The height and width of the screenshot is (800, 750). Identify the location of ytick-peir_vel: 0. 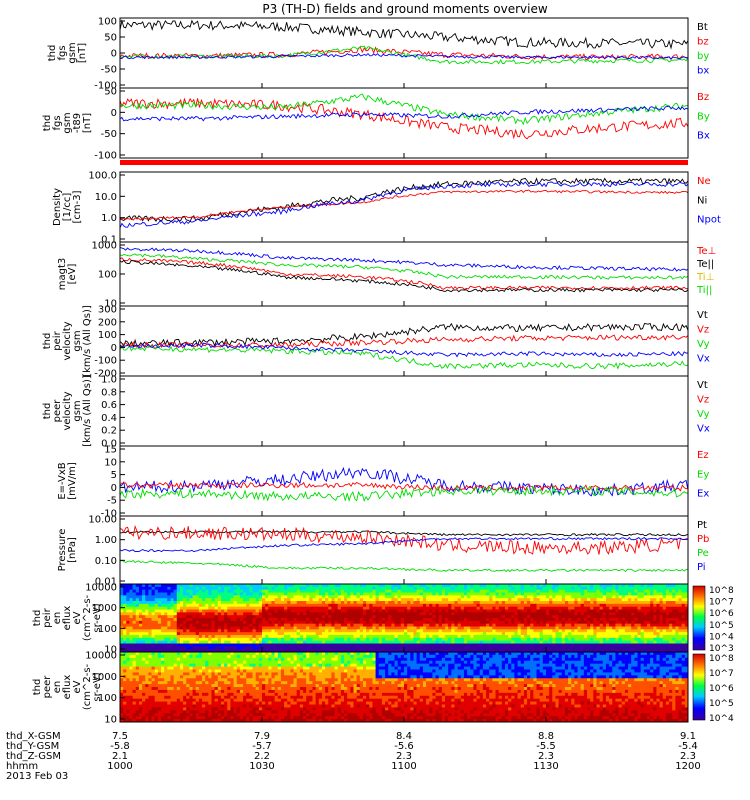
(114, 348).